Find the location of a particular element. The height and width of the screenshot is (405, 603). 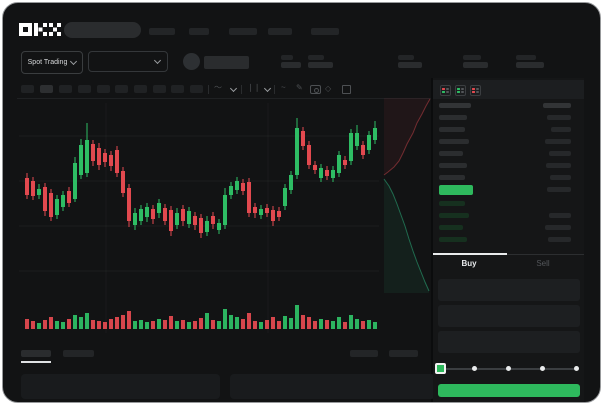

pair-dropdown is located at coordinates (128, 61).